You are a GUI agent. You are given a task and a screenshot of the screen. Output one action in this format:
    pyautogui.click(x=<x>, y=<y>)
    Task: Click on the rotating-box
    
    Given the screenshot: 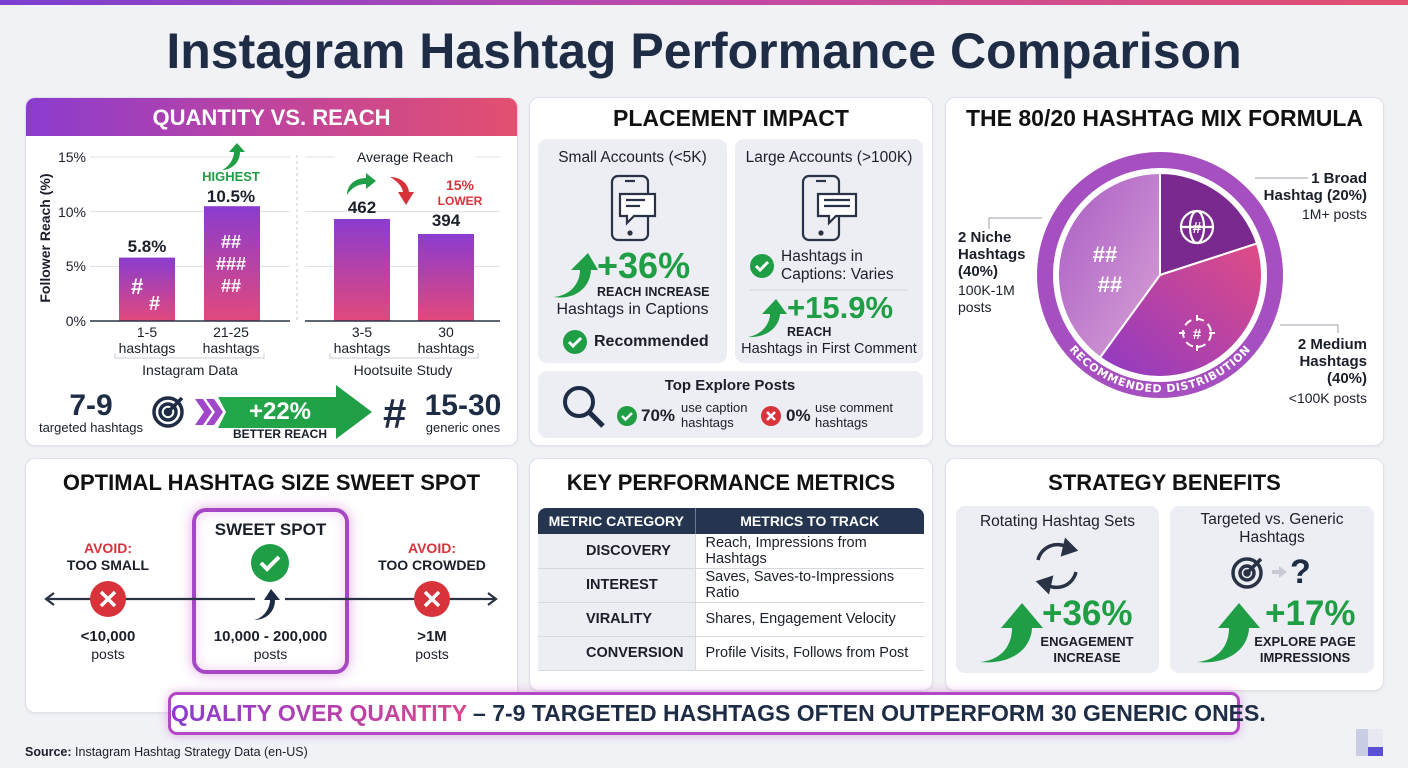 What is the action you would take?
    pyautogui.click(x=1057, y=589)
    